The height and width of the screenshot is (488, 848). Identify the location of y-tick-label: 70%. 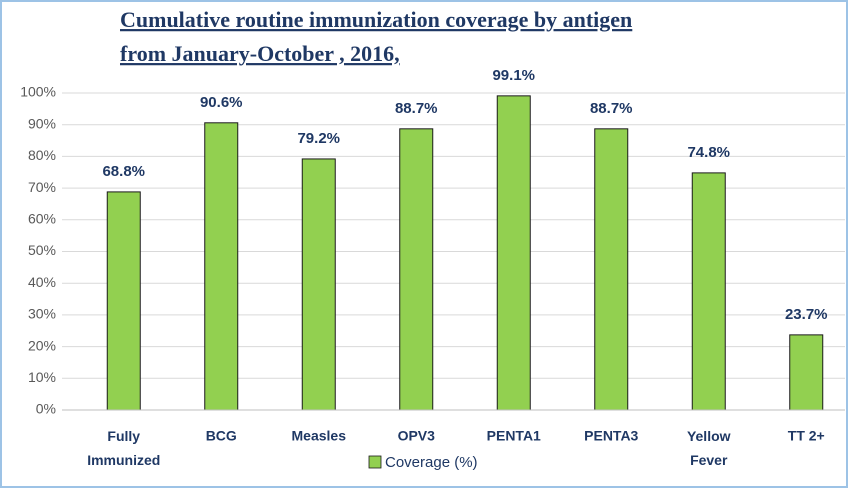
(42, 187).